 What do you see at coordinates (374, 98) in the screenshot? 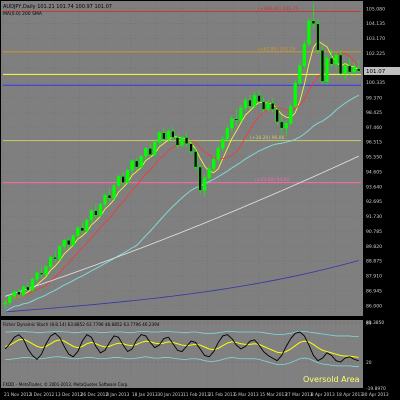
I see `price-tick-label: 99.370` at bounding box center [374, 98].